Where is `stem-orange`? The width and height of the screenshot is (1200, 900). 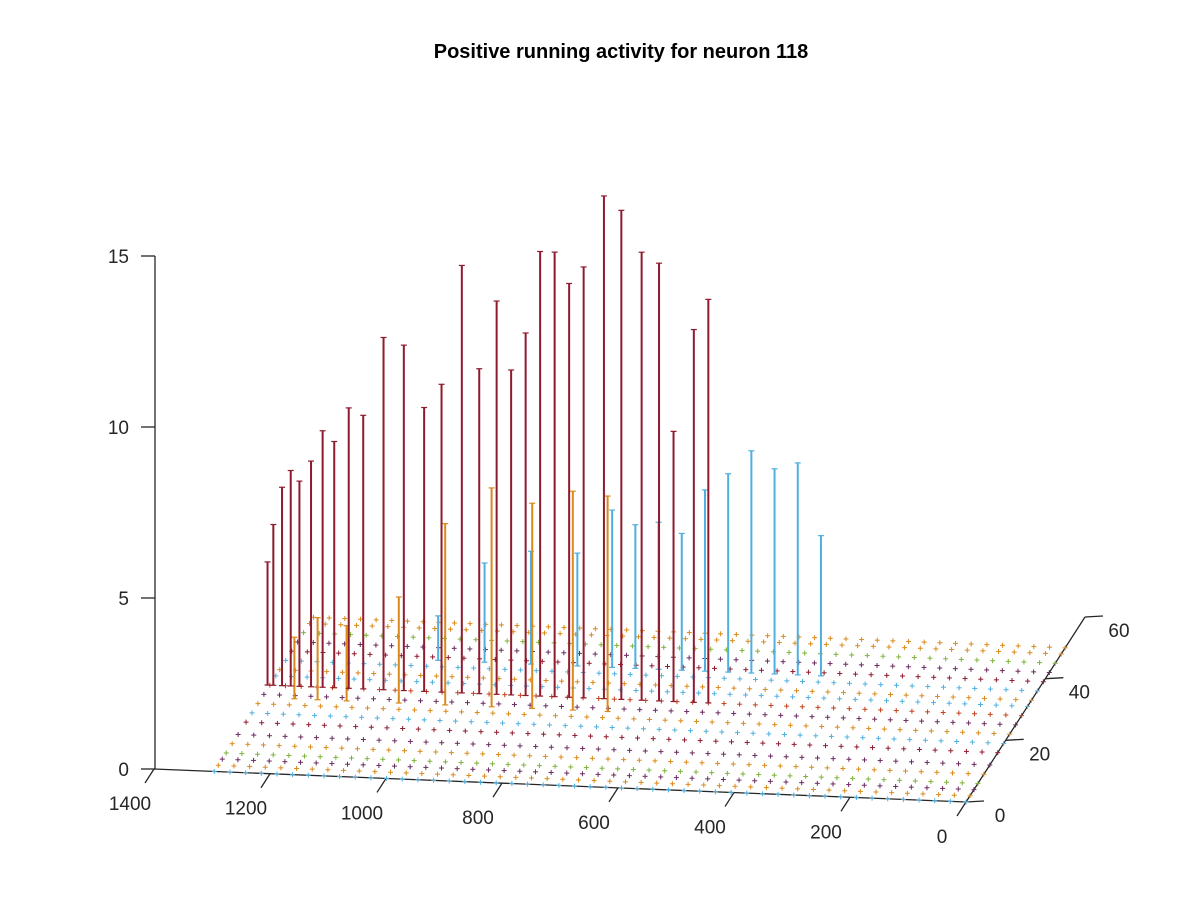
stem-orange is located at coordinates (294, 668).